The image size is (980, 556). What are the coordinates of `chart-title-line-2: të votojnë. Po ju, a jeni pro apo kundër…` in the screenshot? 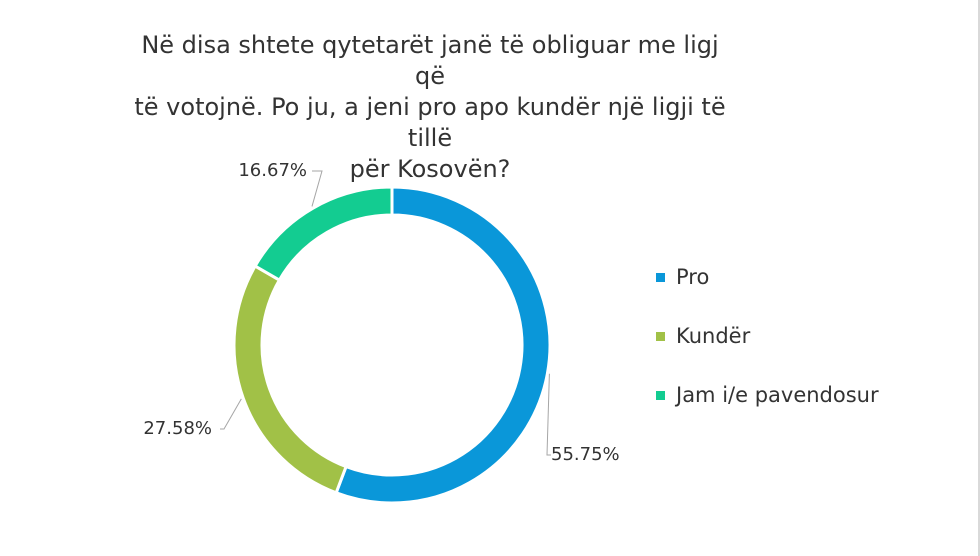 It's located at (430, 122).